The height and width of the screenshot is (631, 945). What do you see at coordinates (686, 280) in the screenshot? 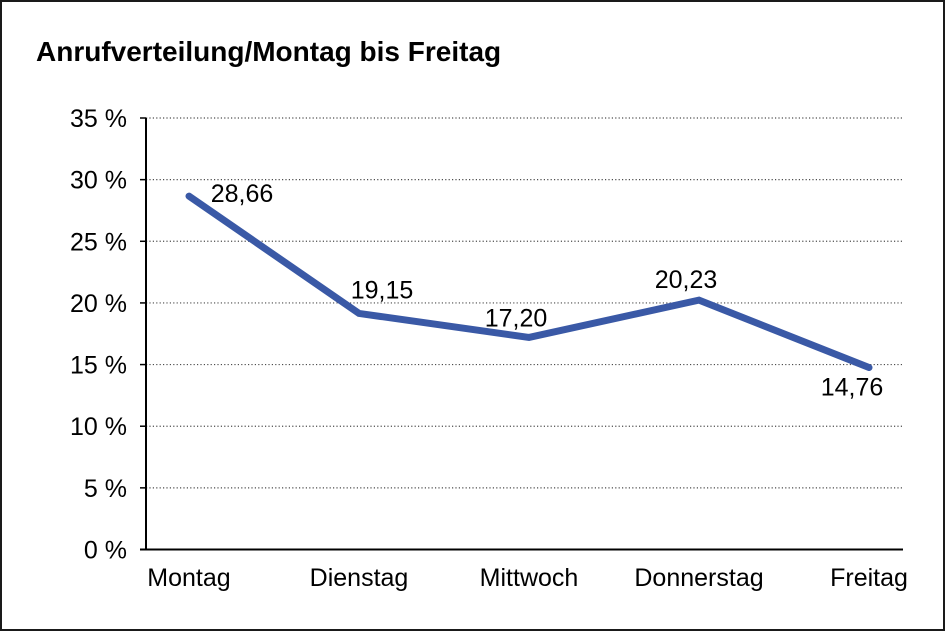
I see `data-point-label: 20,23` at bounding box center [686, 280].